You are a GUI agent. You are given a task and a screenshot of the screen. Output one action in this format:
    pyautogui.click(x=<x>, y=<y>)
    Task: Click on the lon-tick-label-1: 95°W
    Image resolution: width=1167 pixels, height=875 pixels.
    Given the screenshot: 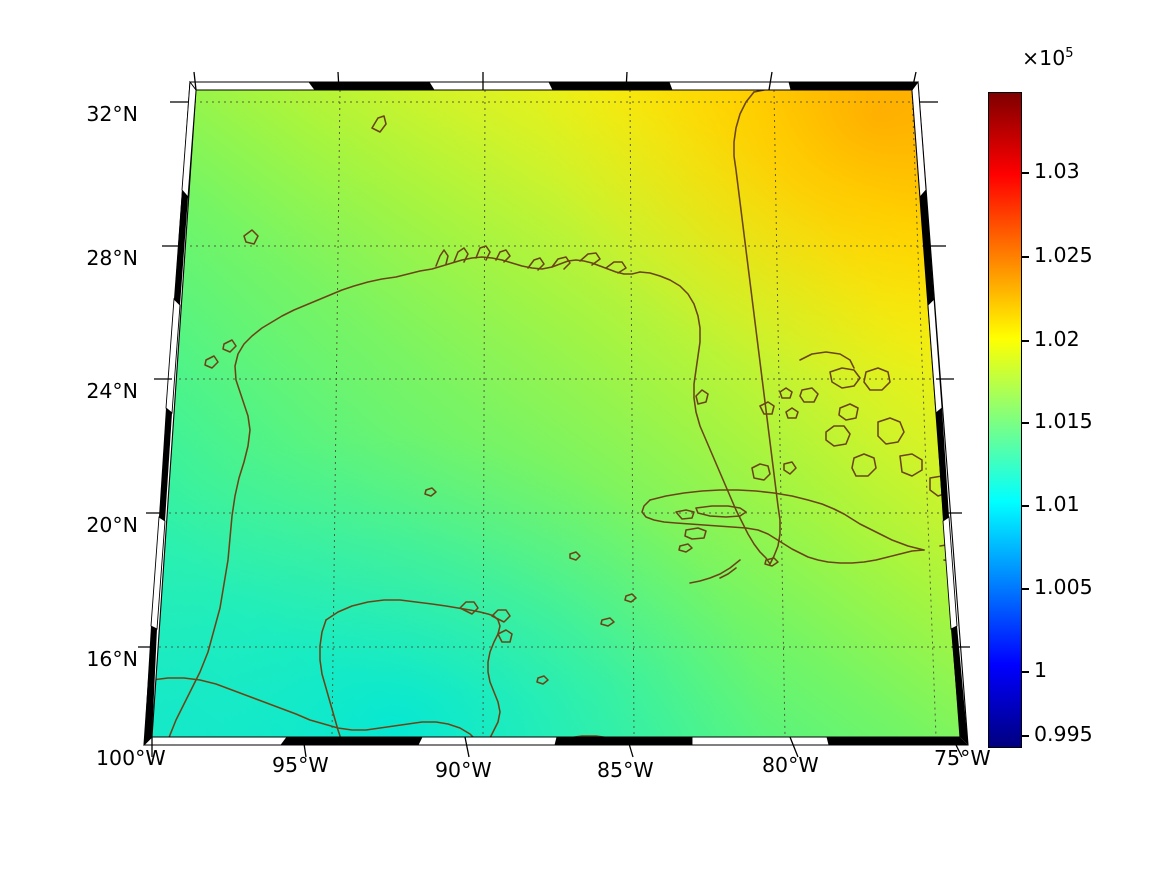 What is the action you would take?
    pyautogui.click(x=300, y=765)
    